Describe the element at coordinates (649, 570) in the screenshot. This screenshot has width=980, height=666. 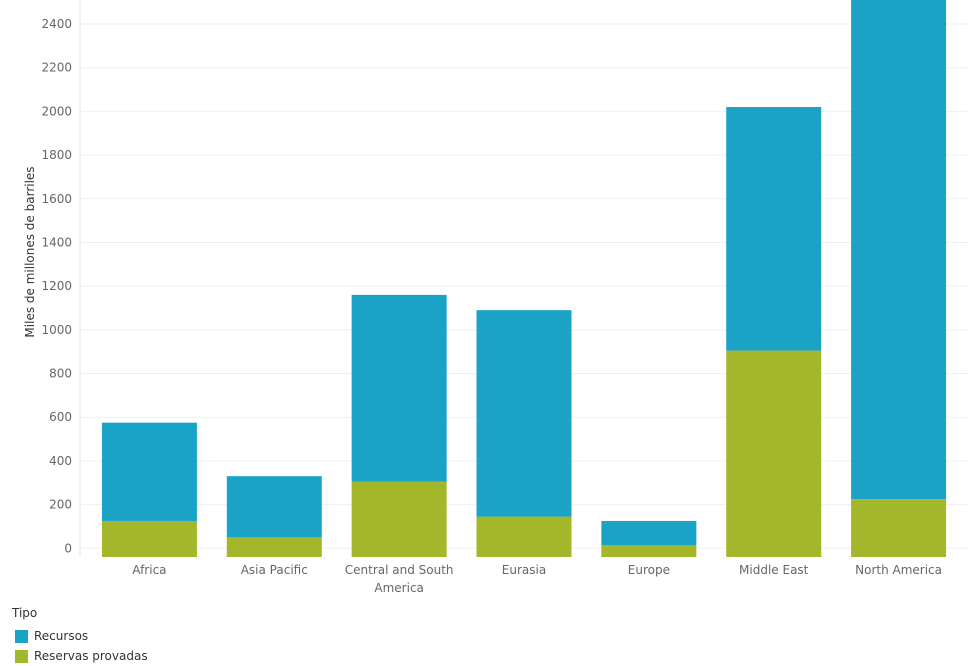
I see `x-tick-europe: Europe` at that location.